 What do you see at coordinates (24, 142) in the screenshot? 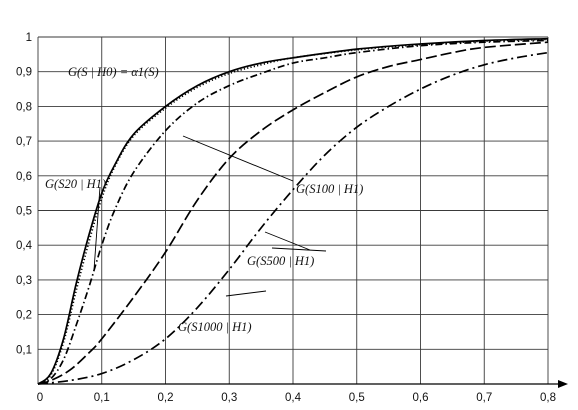
I see `y-tick-label: 0,7` at bounding box center [24, 142].